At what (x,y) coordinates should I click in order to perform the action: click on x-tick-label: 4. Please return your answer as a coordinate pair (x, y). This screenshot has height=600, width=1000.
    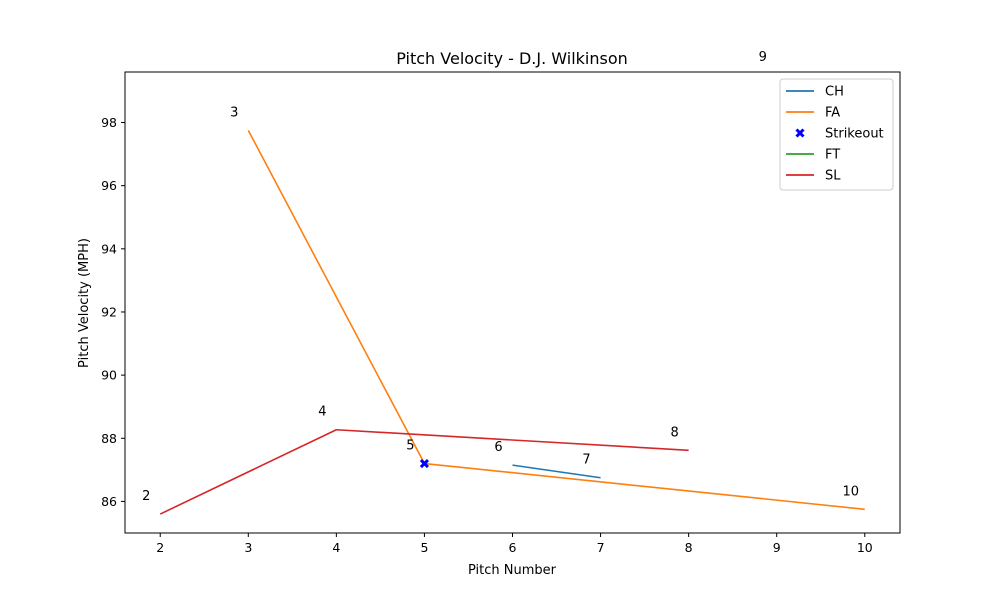
    Looking at the image, I should click on (336, 547).